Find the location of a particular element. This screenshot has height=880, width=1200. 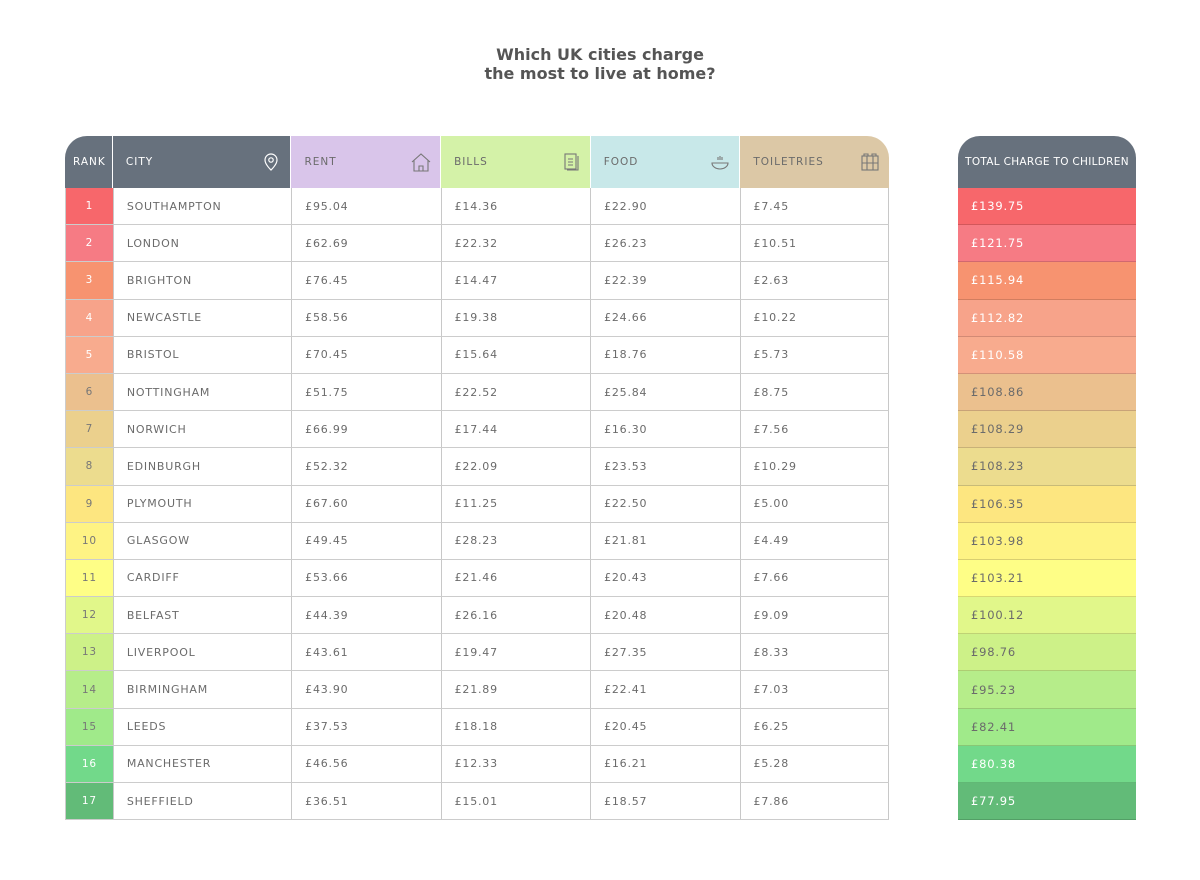

rent-cell: £76.45 is located at coordinates (367, 280).